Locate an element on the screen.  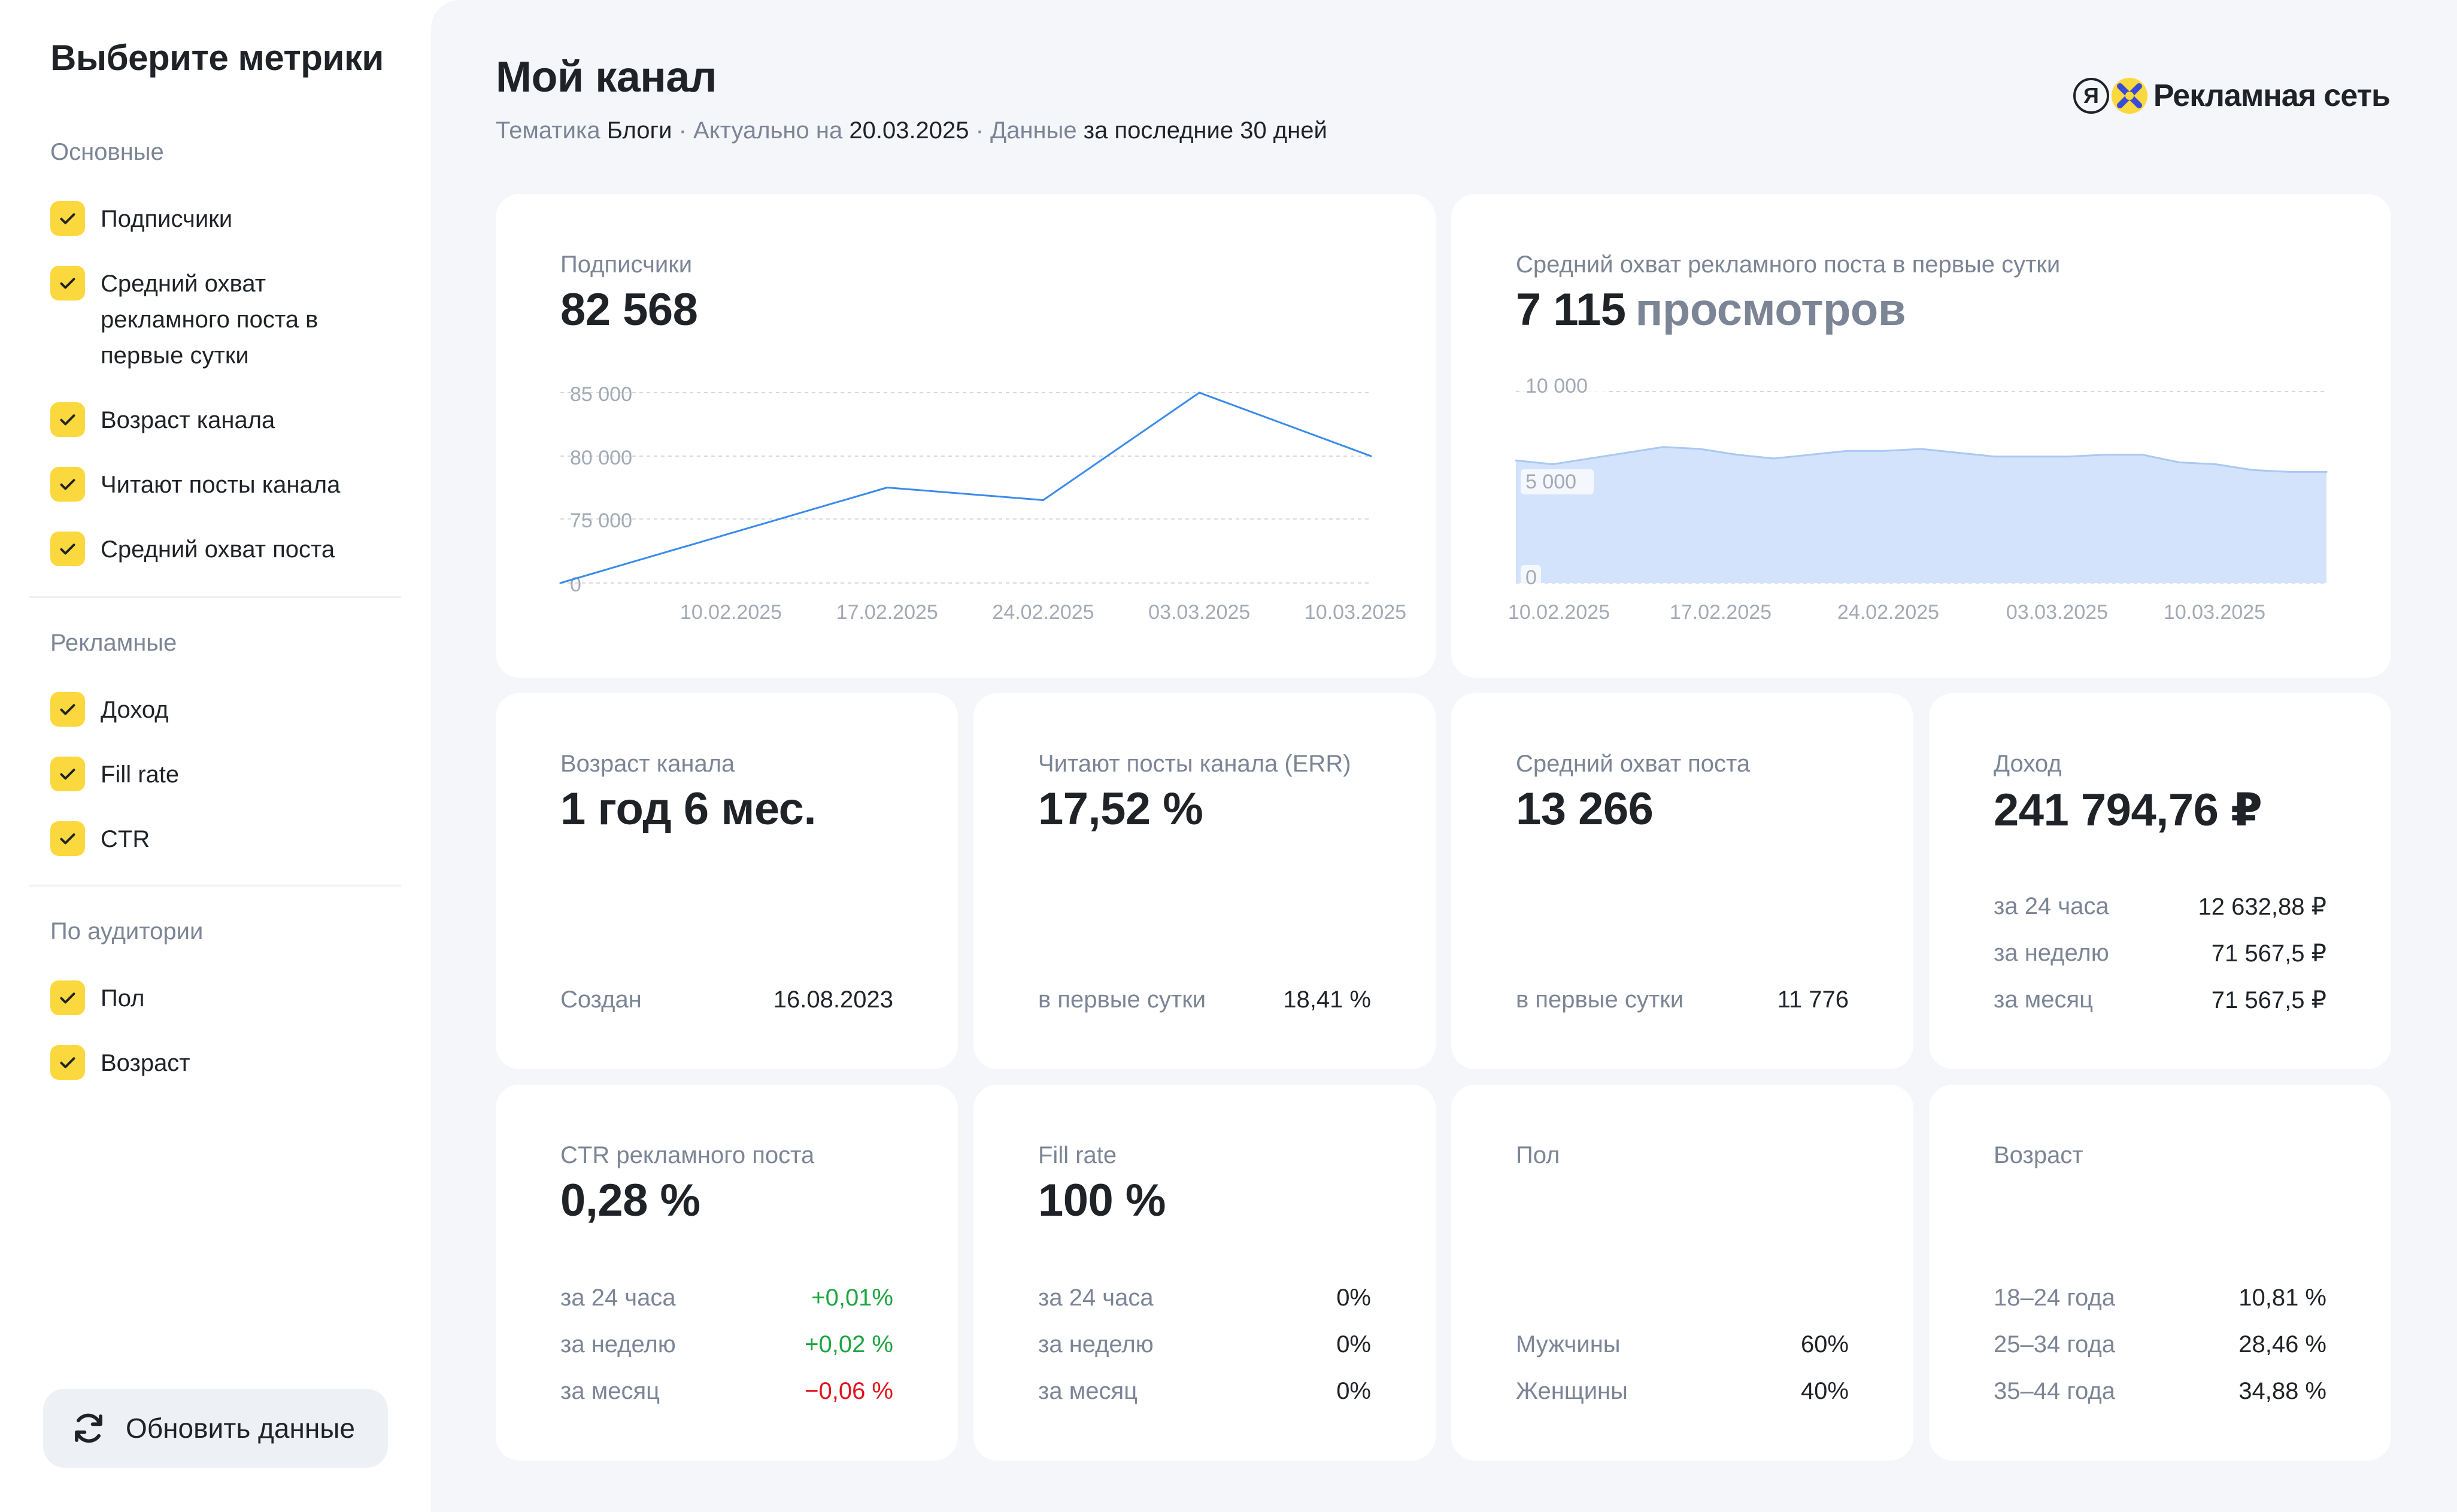
metric-label: Подписчики is located at coordinates (167, 219).